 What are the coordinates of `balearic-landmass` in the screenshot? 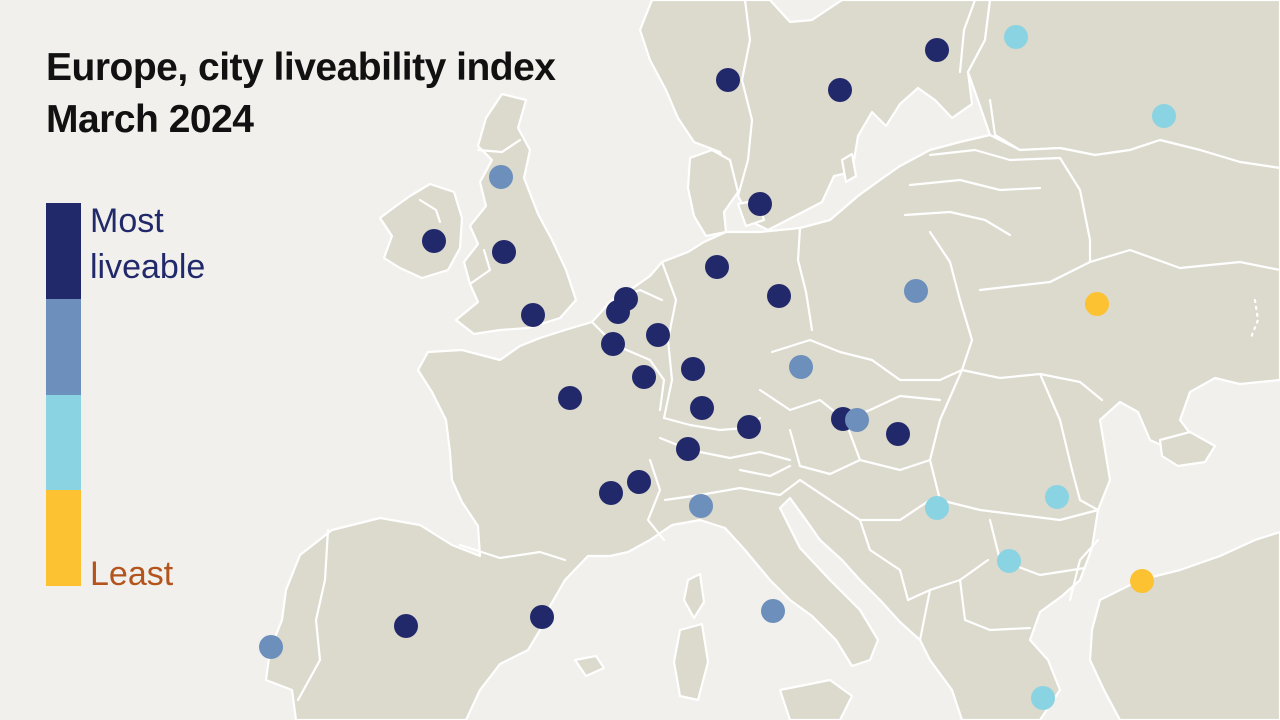 It's located at (589, 666).